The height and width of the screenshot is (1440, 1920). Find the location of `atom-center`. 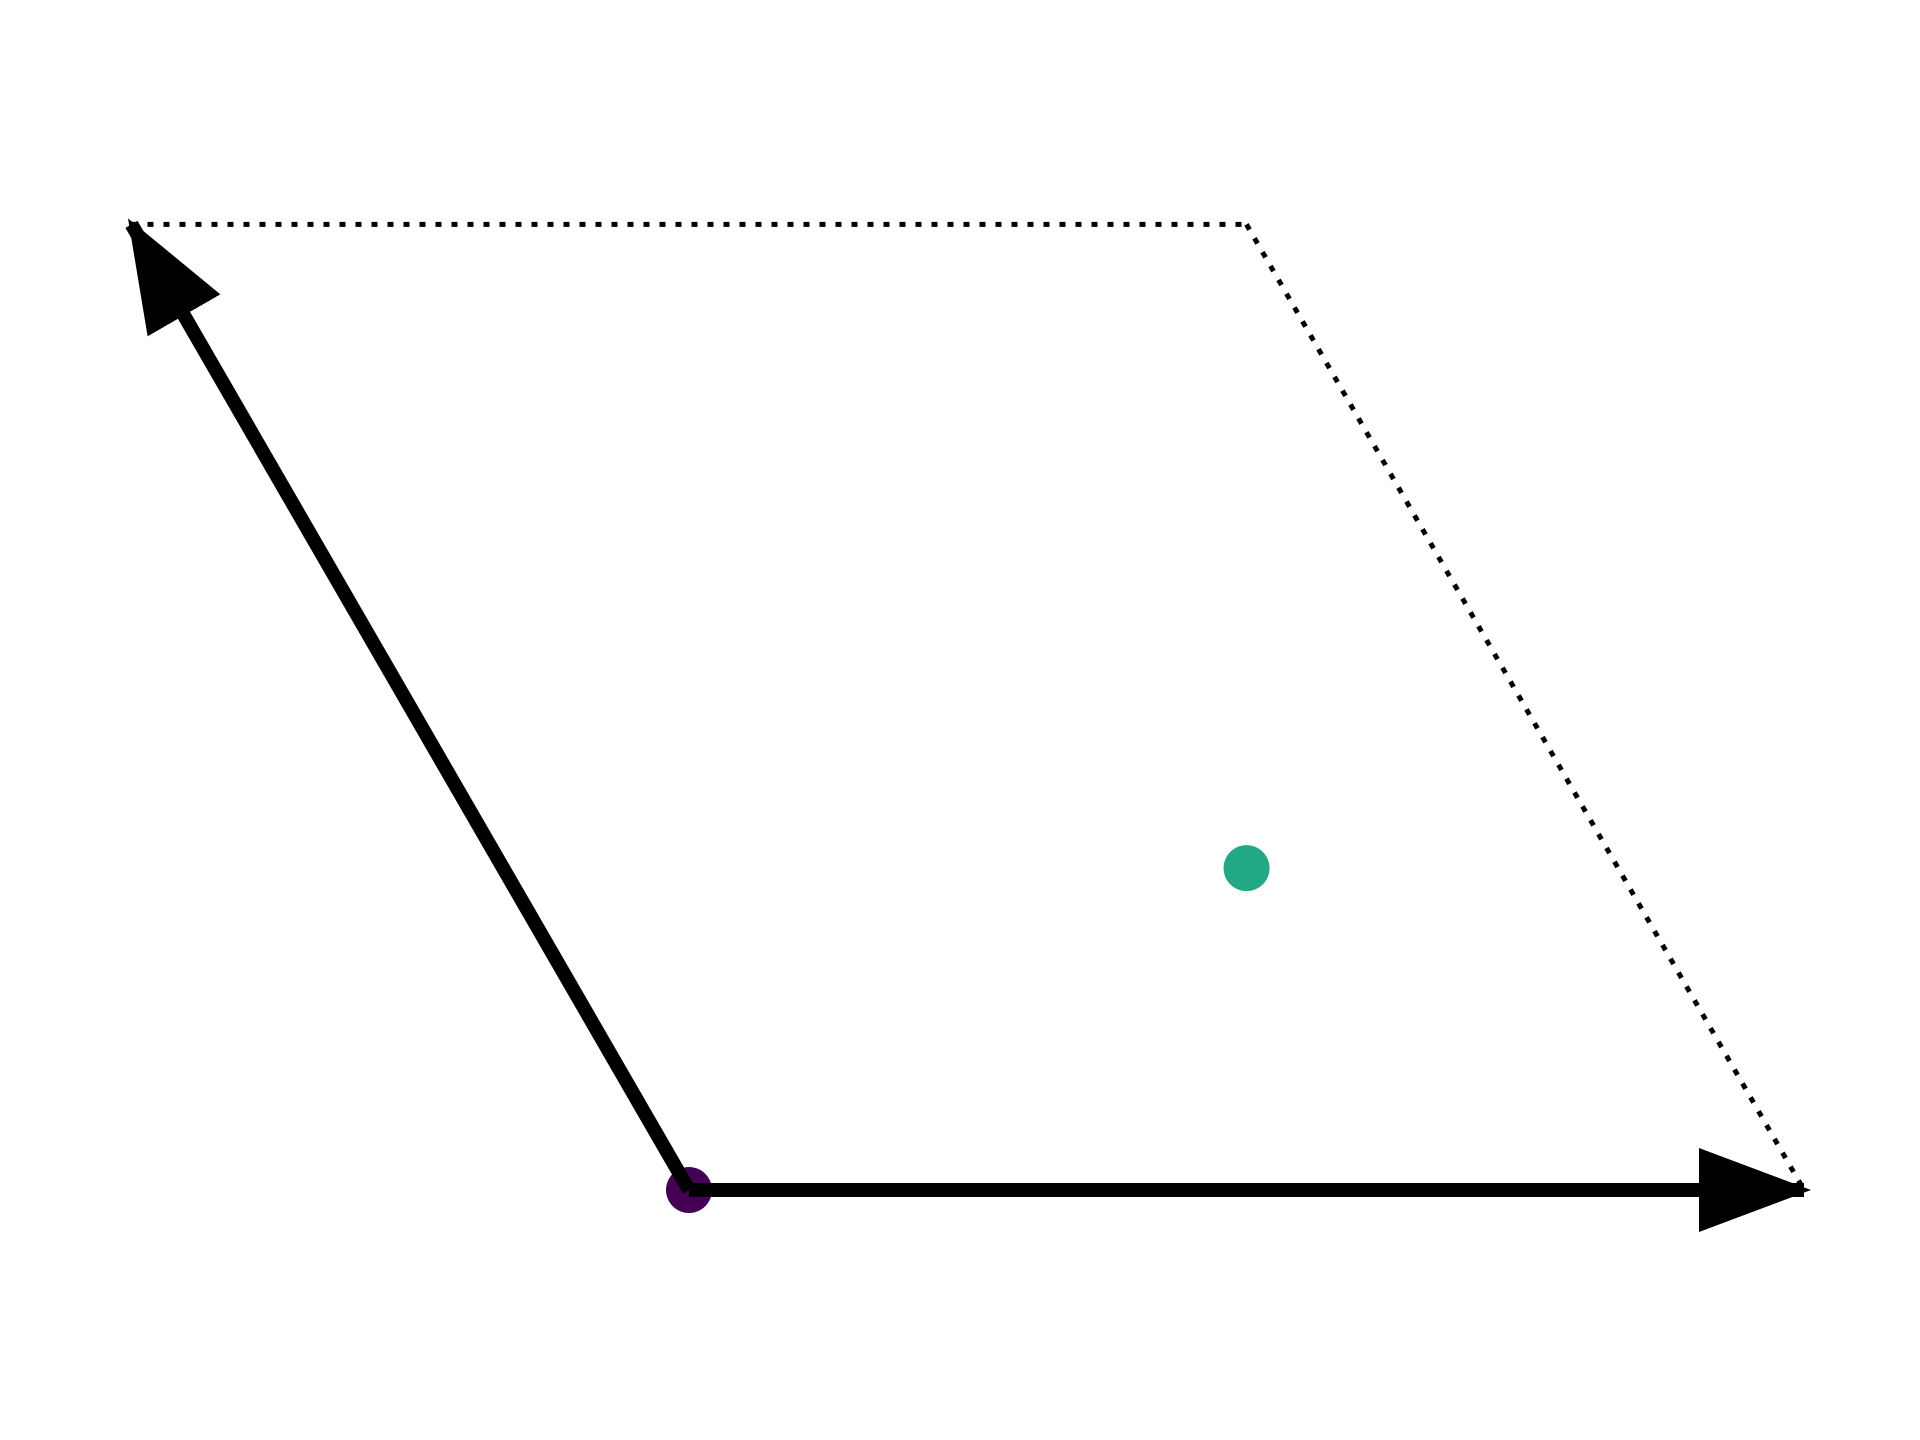

atom-center is located at coordinates (1246, 868).